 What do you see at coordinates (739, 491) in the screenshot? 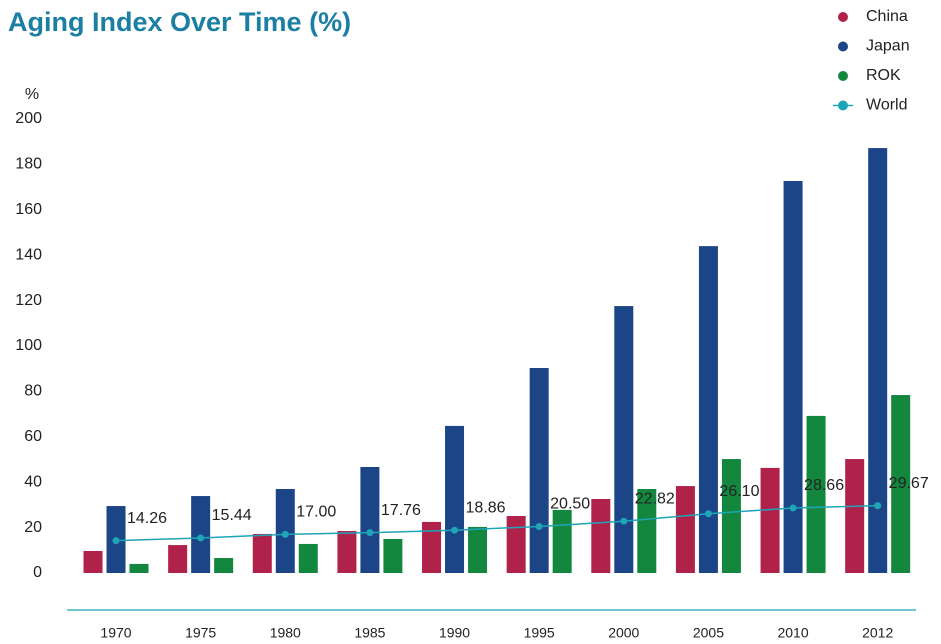
I see `data-label: 26.10` at bounding box center [739, 491].